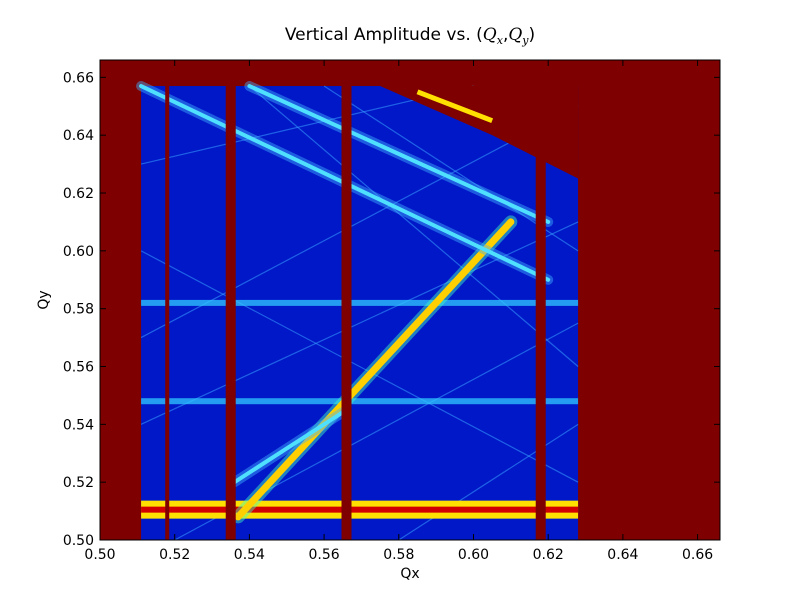  Describe the element at coordinates (384, 35) in the screenshot. I see `chart-title-prefix: Vertical Amplitude vs. (` at that location.